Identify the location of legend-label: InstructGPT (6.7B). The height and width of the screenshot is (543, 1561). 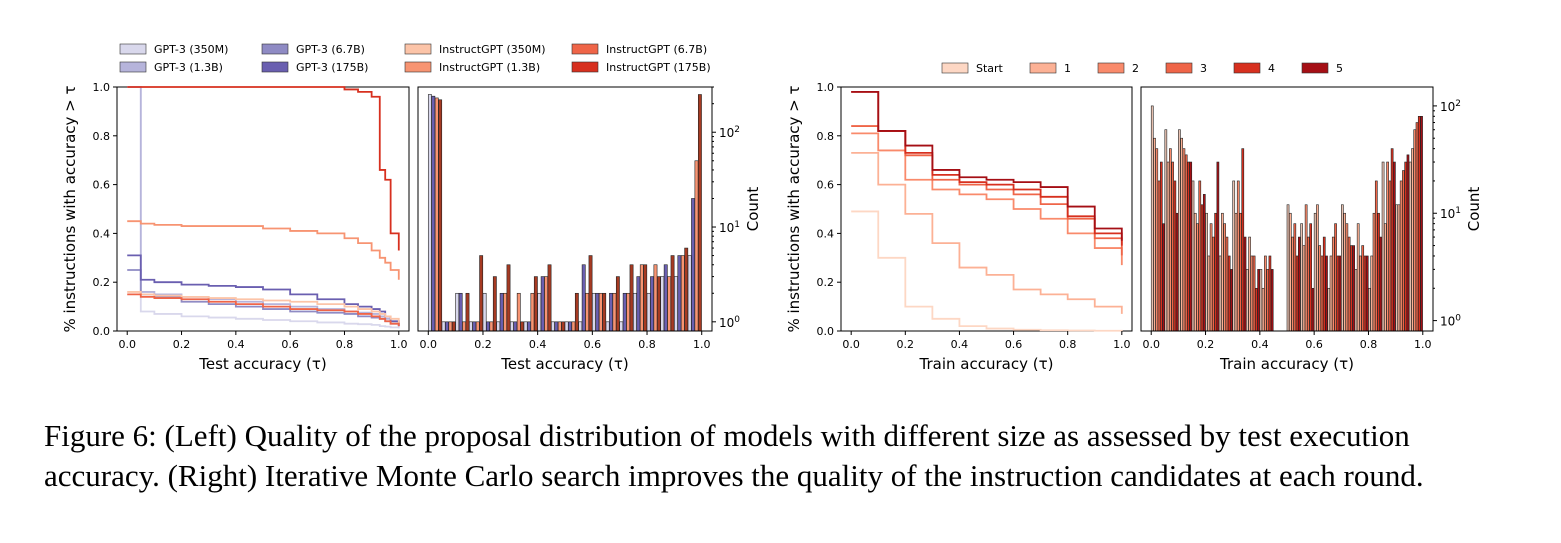
(656, 49).